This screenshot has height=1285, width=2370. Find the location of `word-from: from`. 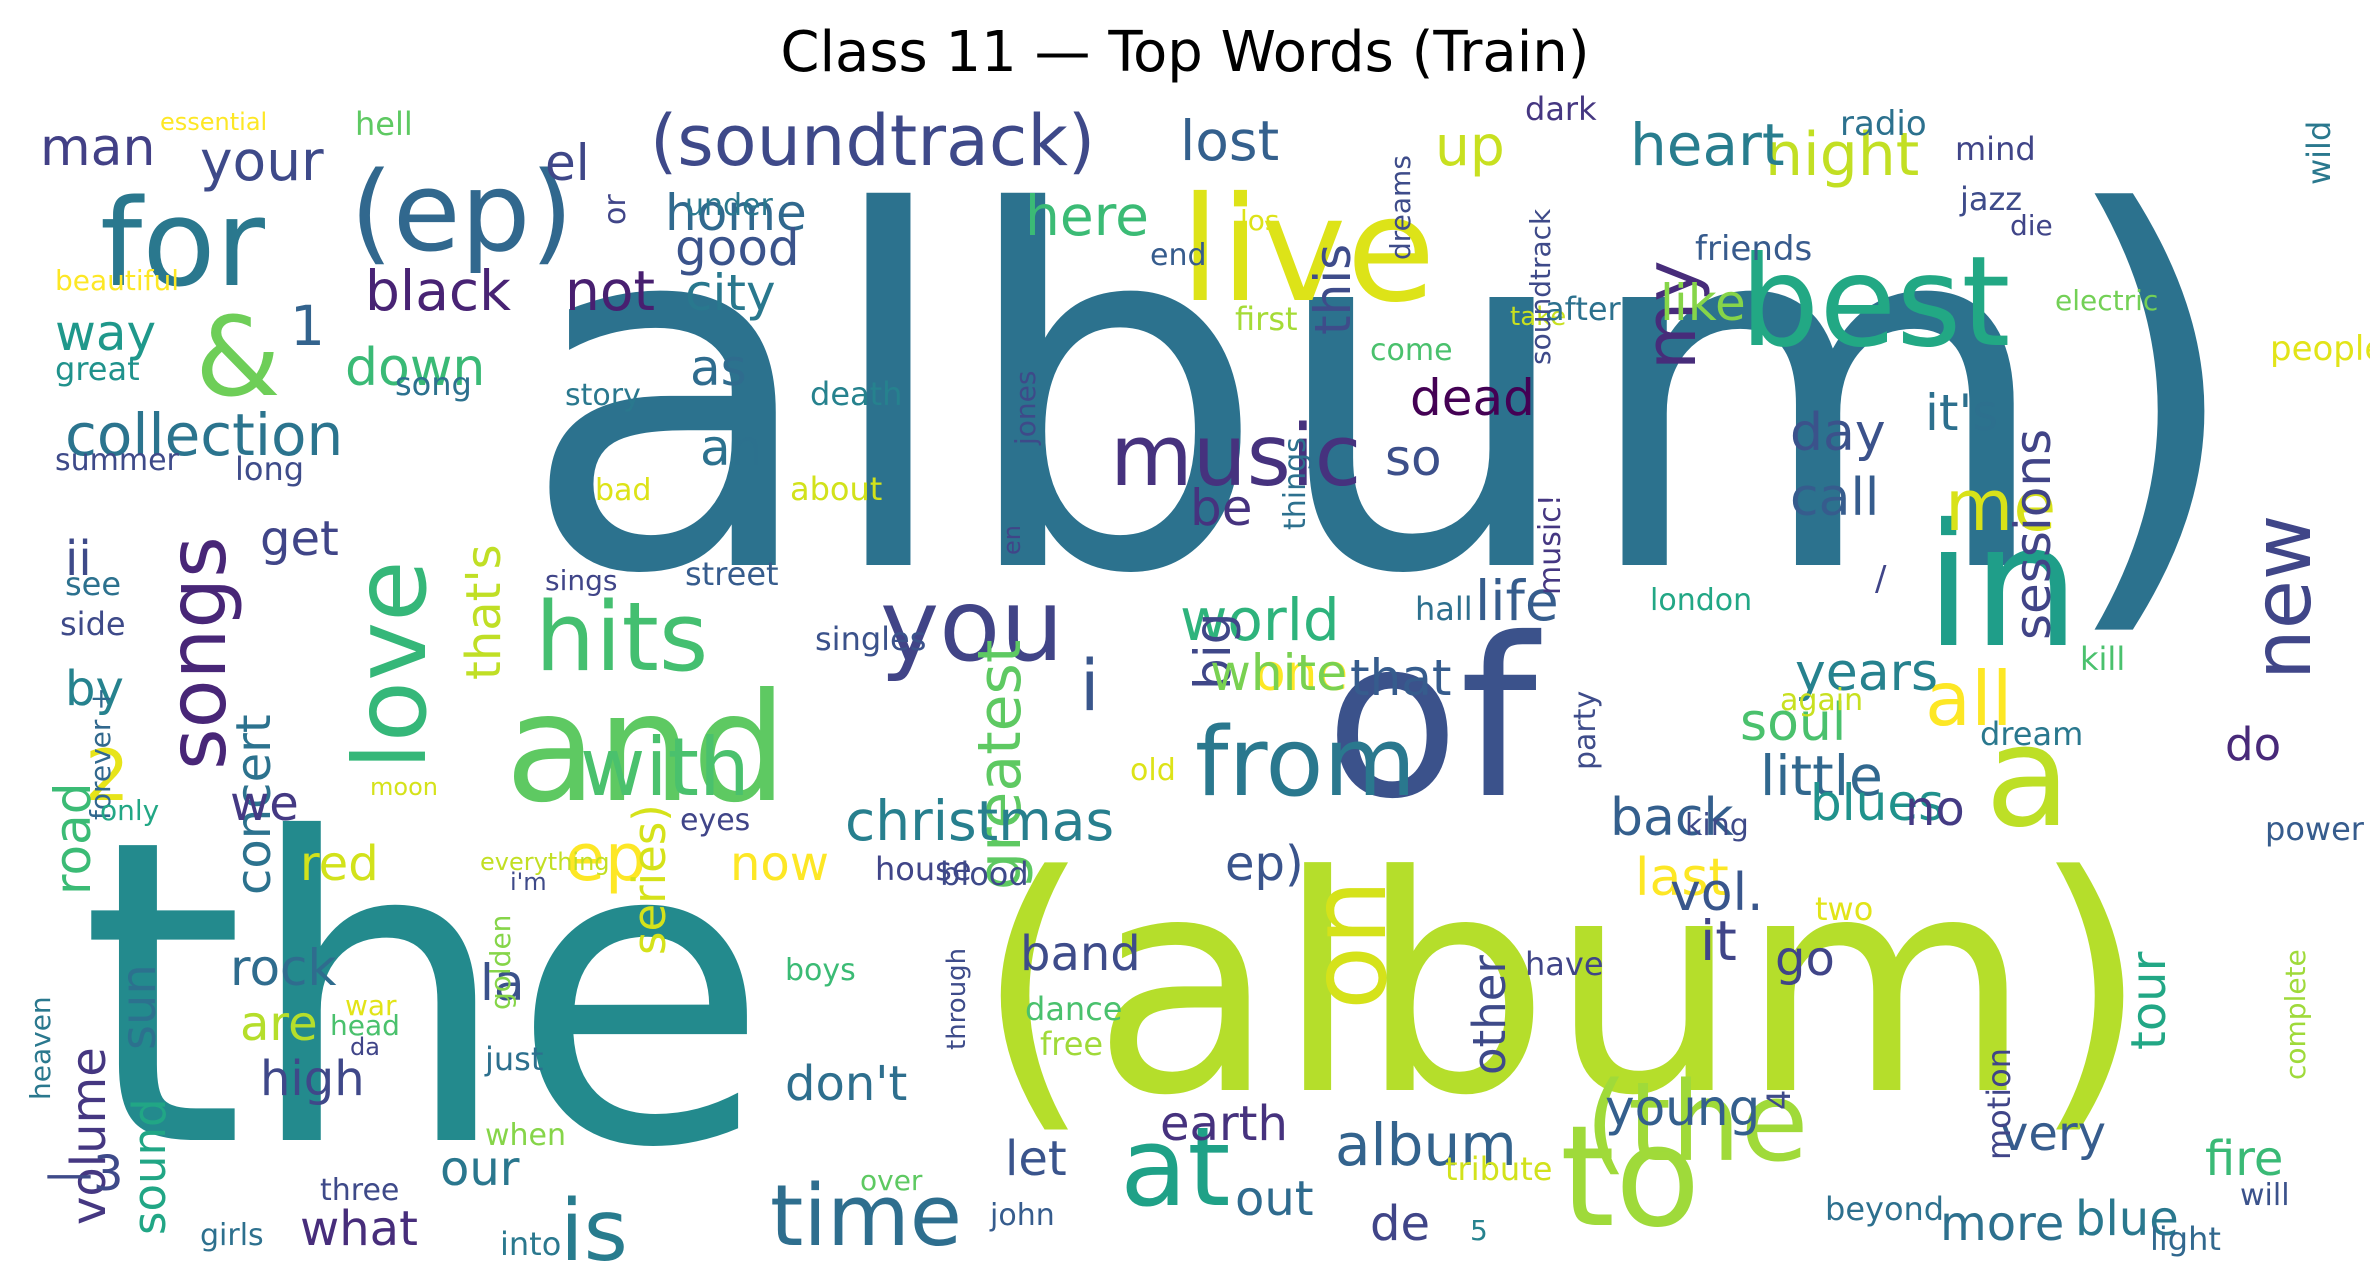

word-from: from is located at coordinates (1305, 763).